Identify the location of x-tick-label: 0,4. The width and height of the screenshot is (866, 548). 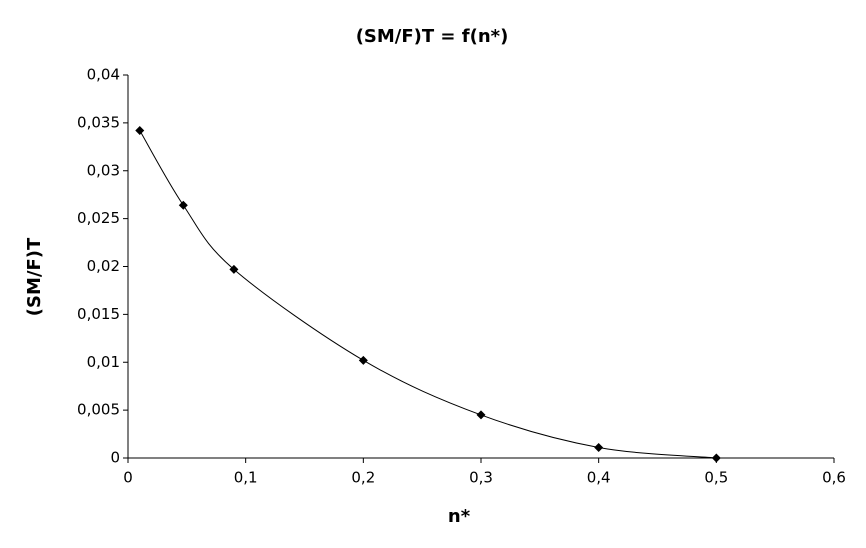
(599, 478).